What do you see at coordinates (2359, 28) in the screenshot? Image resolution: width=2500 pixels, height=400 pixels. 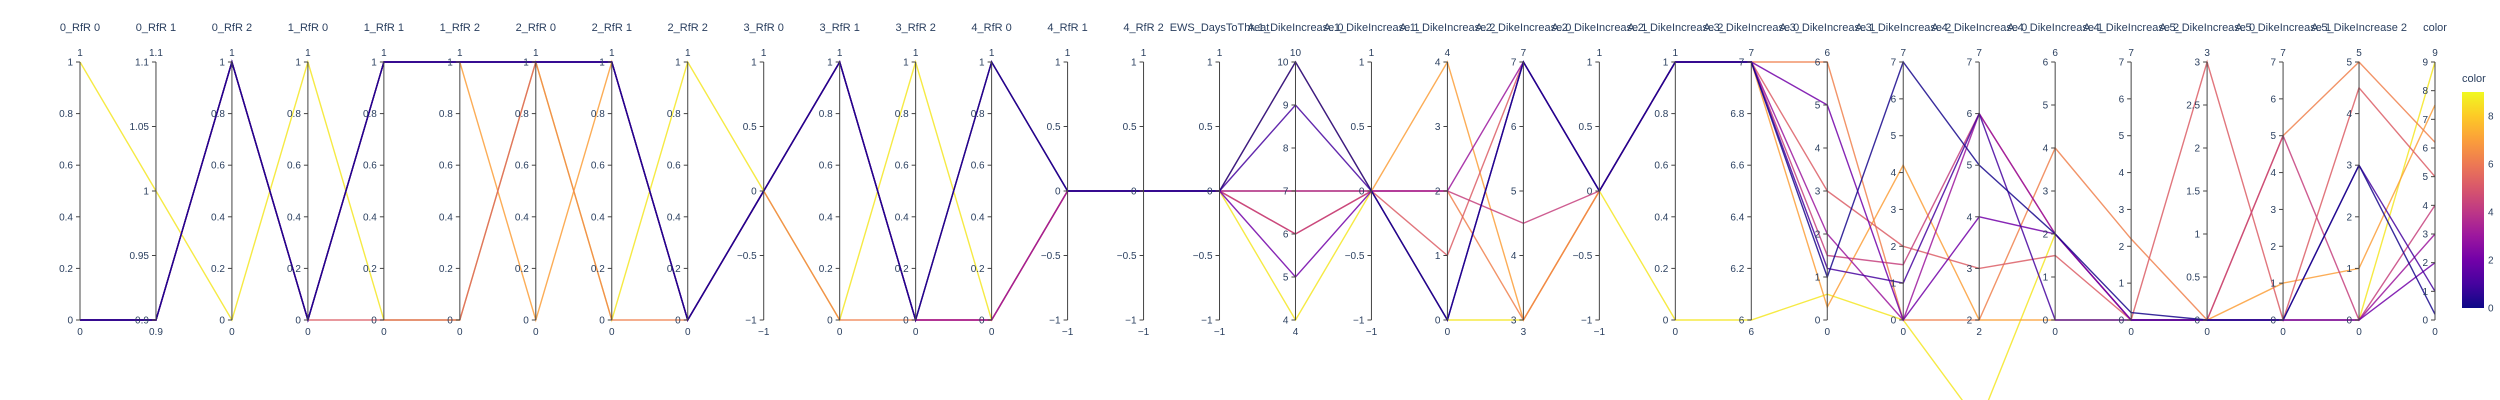 I see `axis-title: A.5_DikeIncrease 2` at bounding box center [2359, 28].